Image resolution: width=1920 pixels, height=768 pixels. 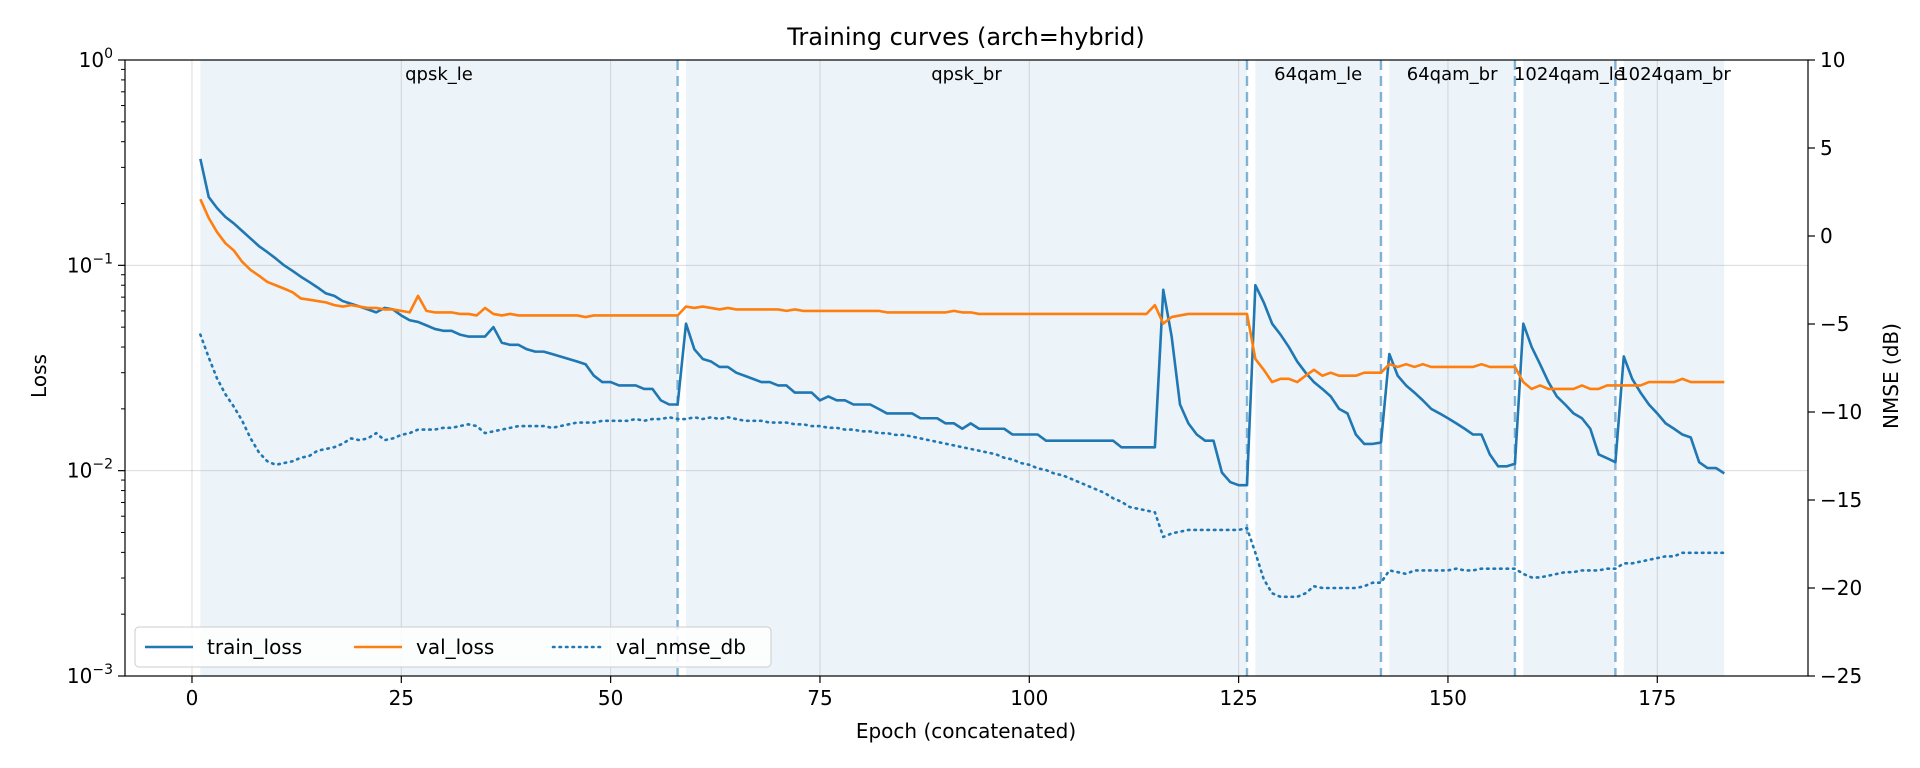 What do you see at coordinates (401, 698) in the screenshot?
I see `x-tick-label: 25` at bounding box center [401, 698].